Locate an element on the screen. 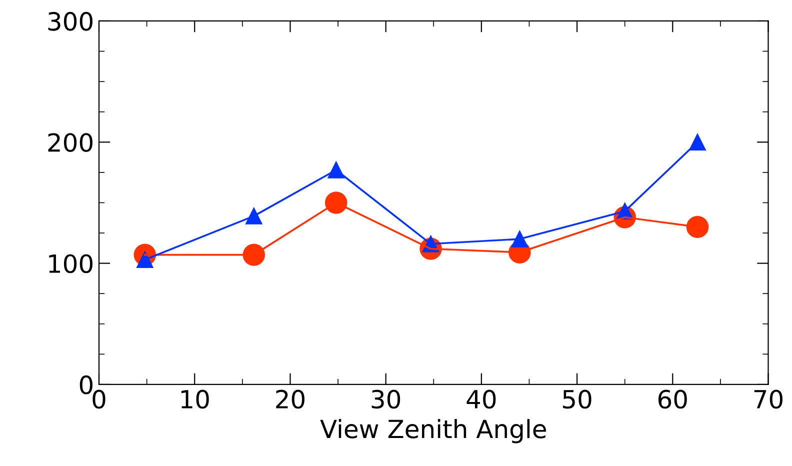 The height and width of the screenshot is (466, 792). x-tick-label: 10 is located at coordinates (195, 399).